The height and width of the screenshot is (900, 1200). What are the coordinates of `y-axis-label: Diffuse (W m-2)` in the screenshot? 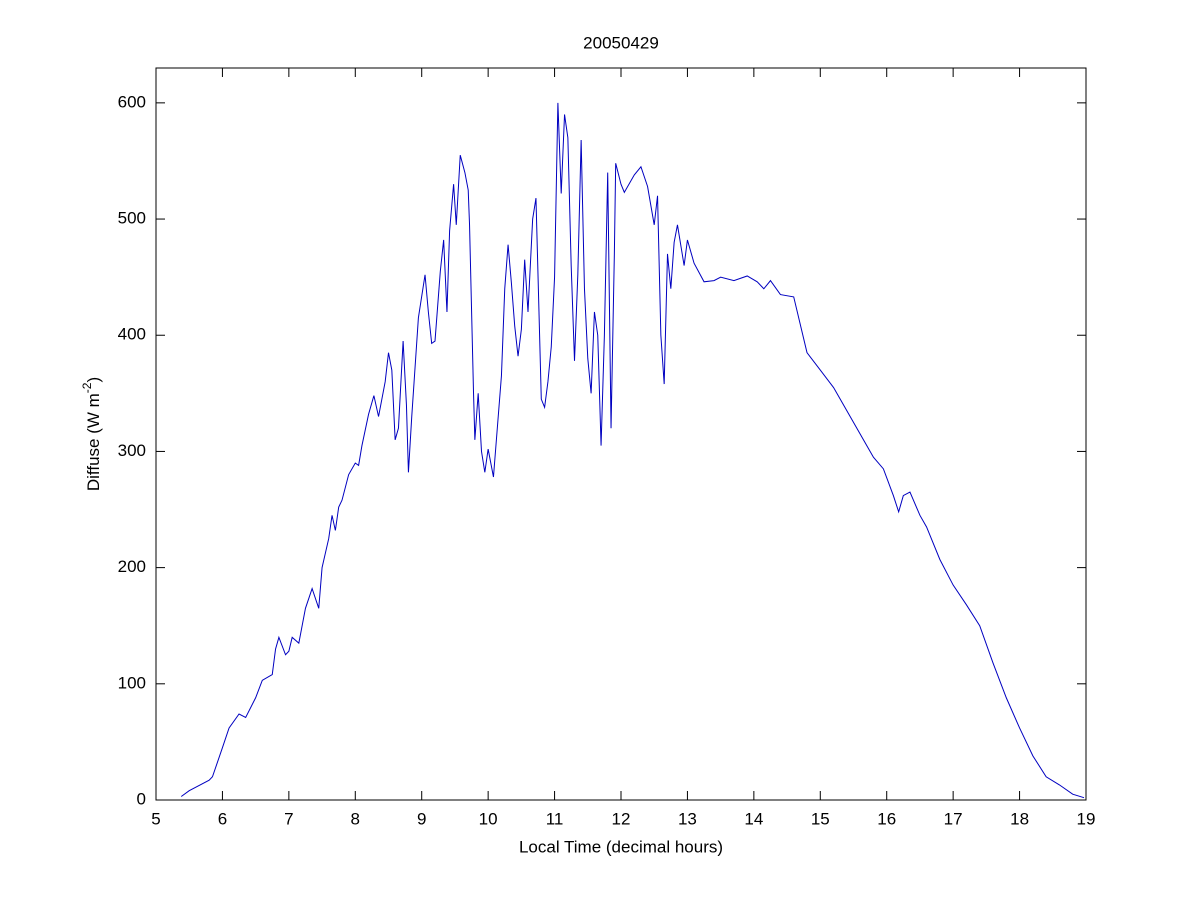 It's located at (91, 434).